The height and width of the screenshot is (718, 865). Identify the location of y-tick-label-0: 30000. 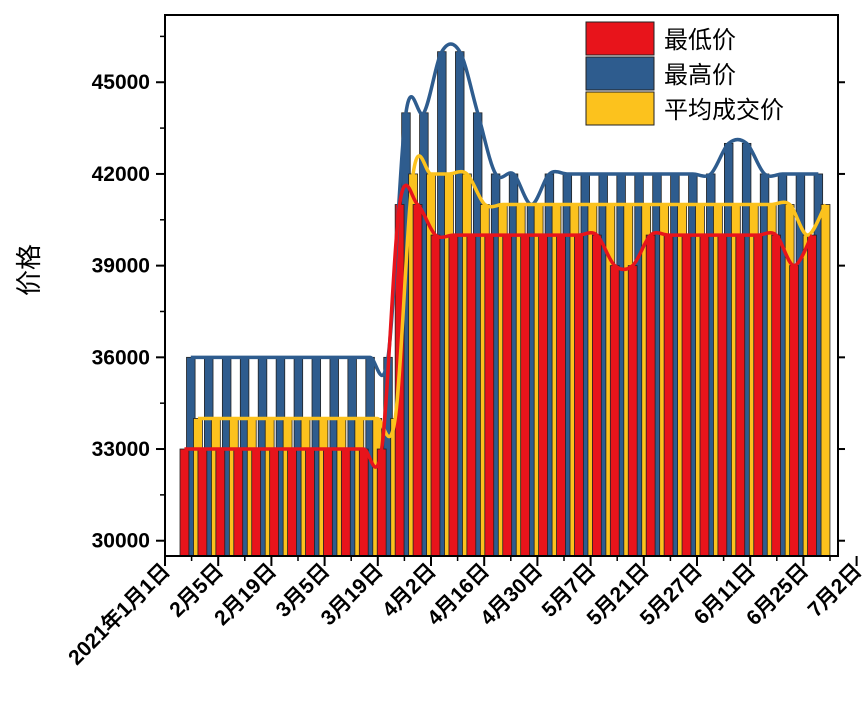
(121, 541).